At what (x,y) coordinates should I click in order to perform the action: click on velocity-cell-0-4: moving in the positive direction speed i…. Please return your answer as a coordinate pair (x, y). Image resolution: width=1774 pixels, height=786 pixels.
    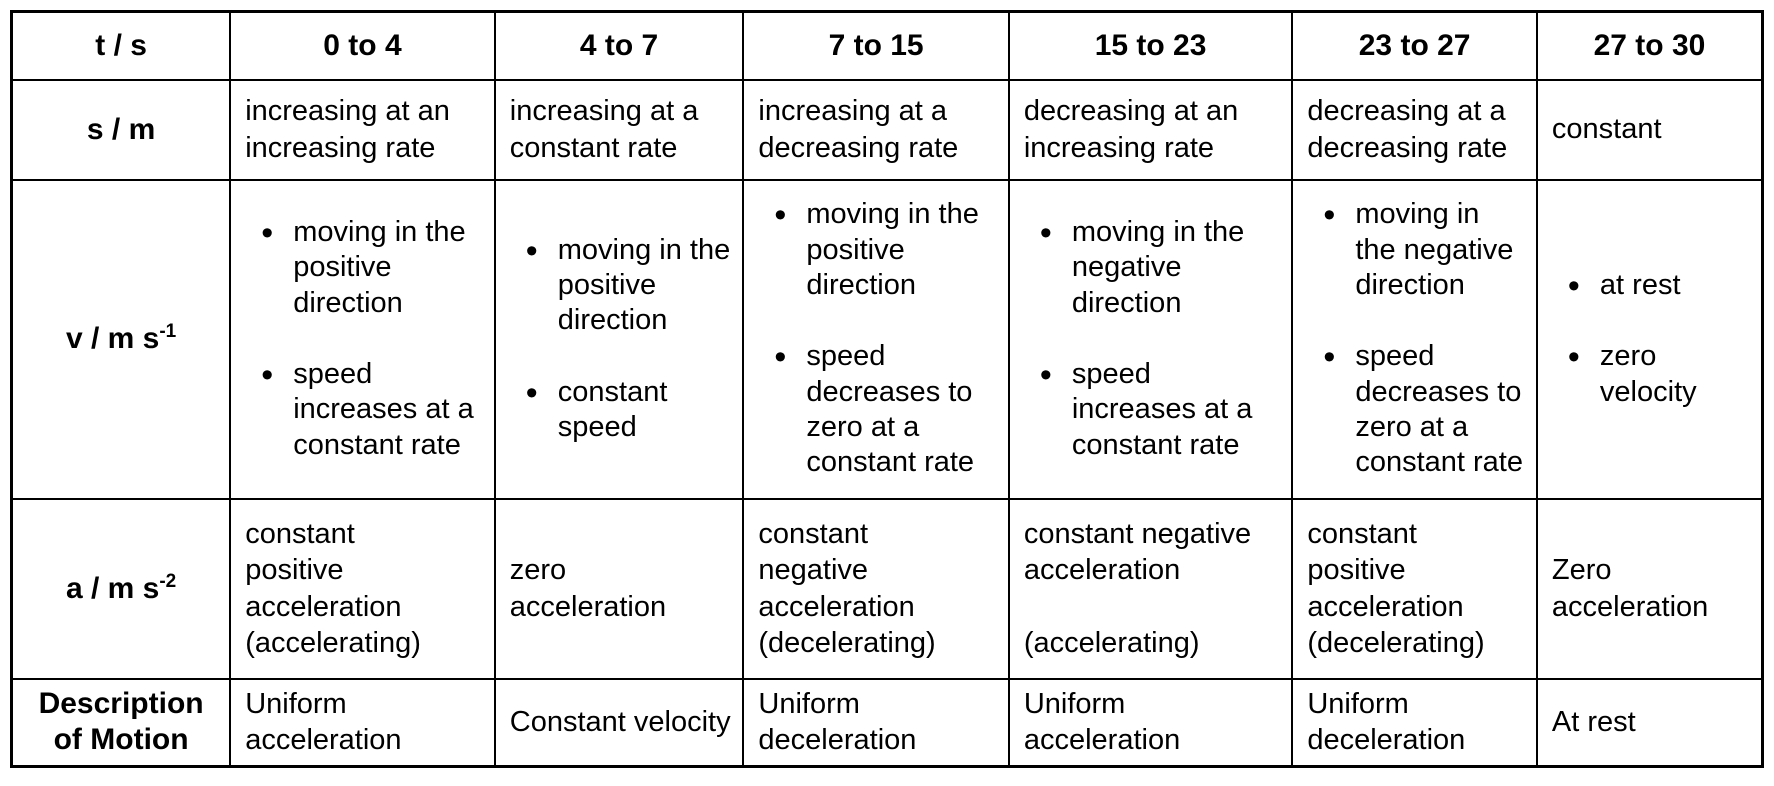
    Looking at the image, I should click on (362, 339).